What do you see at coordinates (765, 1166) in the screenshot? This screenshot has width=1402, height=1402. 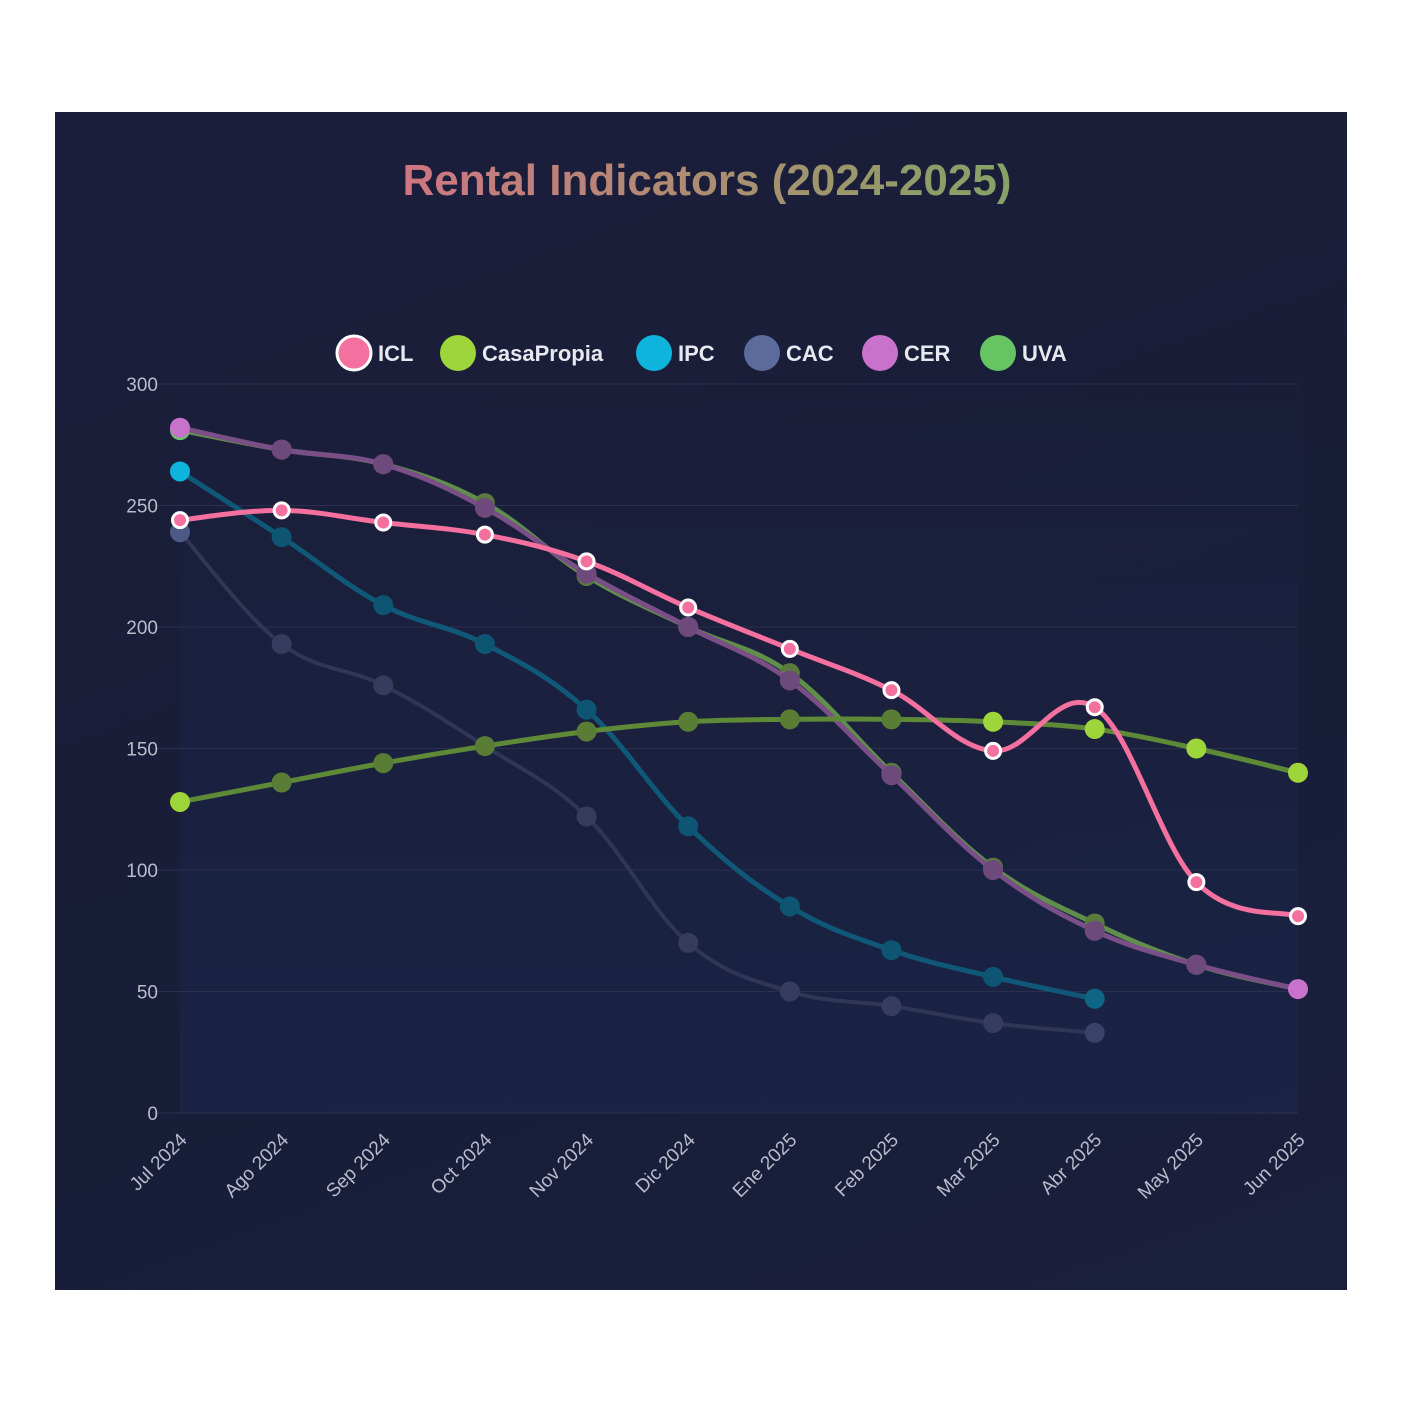 I see `x-tick-label: Ene 2025` at bounding box center [765, 1166].